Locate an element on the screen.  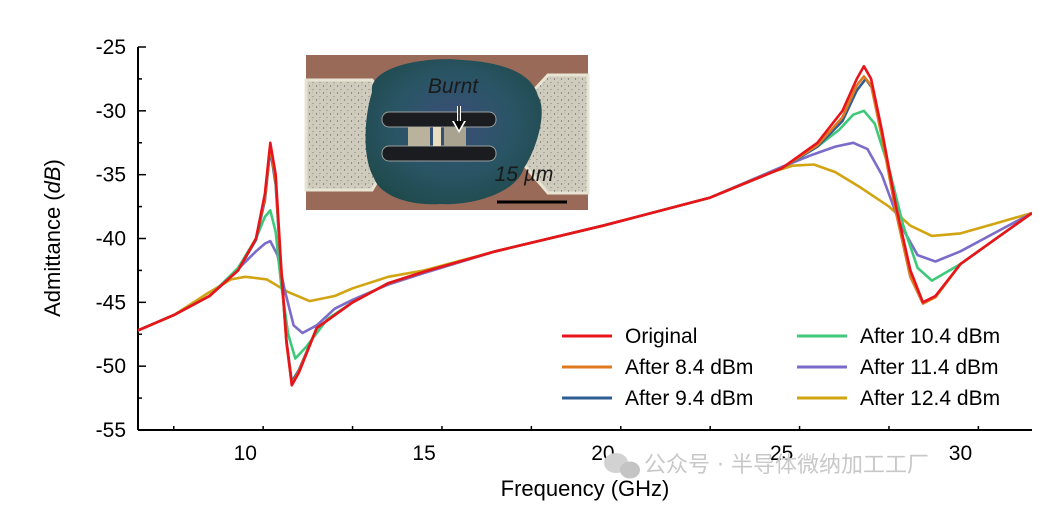
x-axis-ticks: 10 15 20 25 30 is located at coordinates (576, 445).